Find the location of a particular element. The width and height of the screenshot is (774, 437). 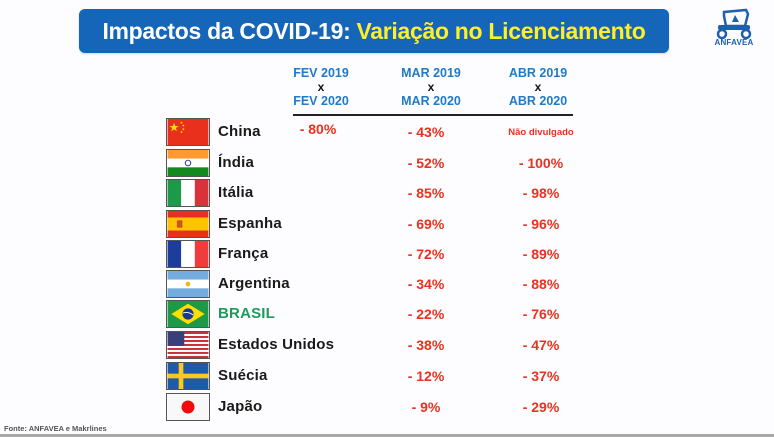

column-header-mar: MAR 2019 x MAR 2020 is located at coordinates (431, 87).